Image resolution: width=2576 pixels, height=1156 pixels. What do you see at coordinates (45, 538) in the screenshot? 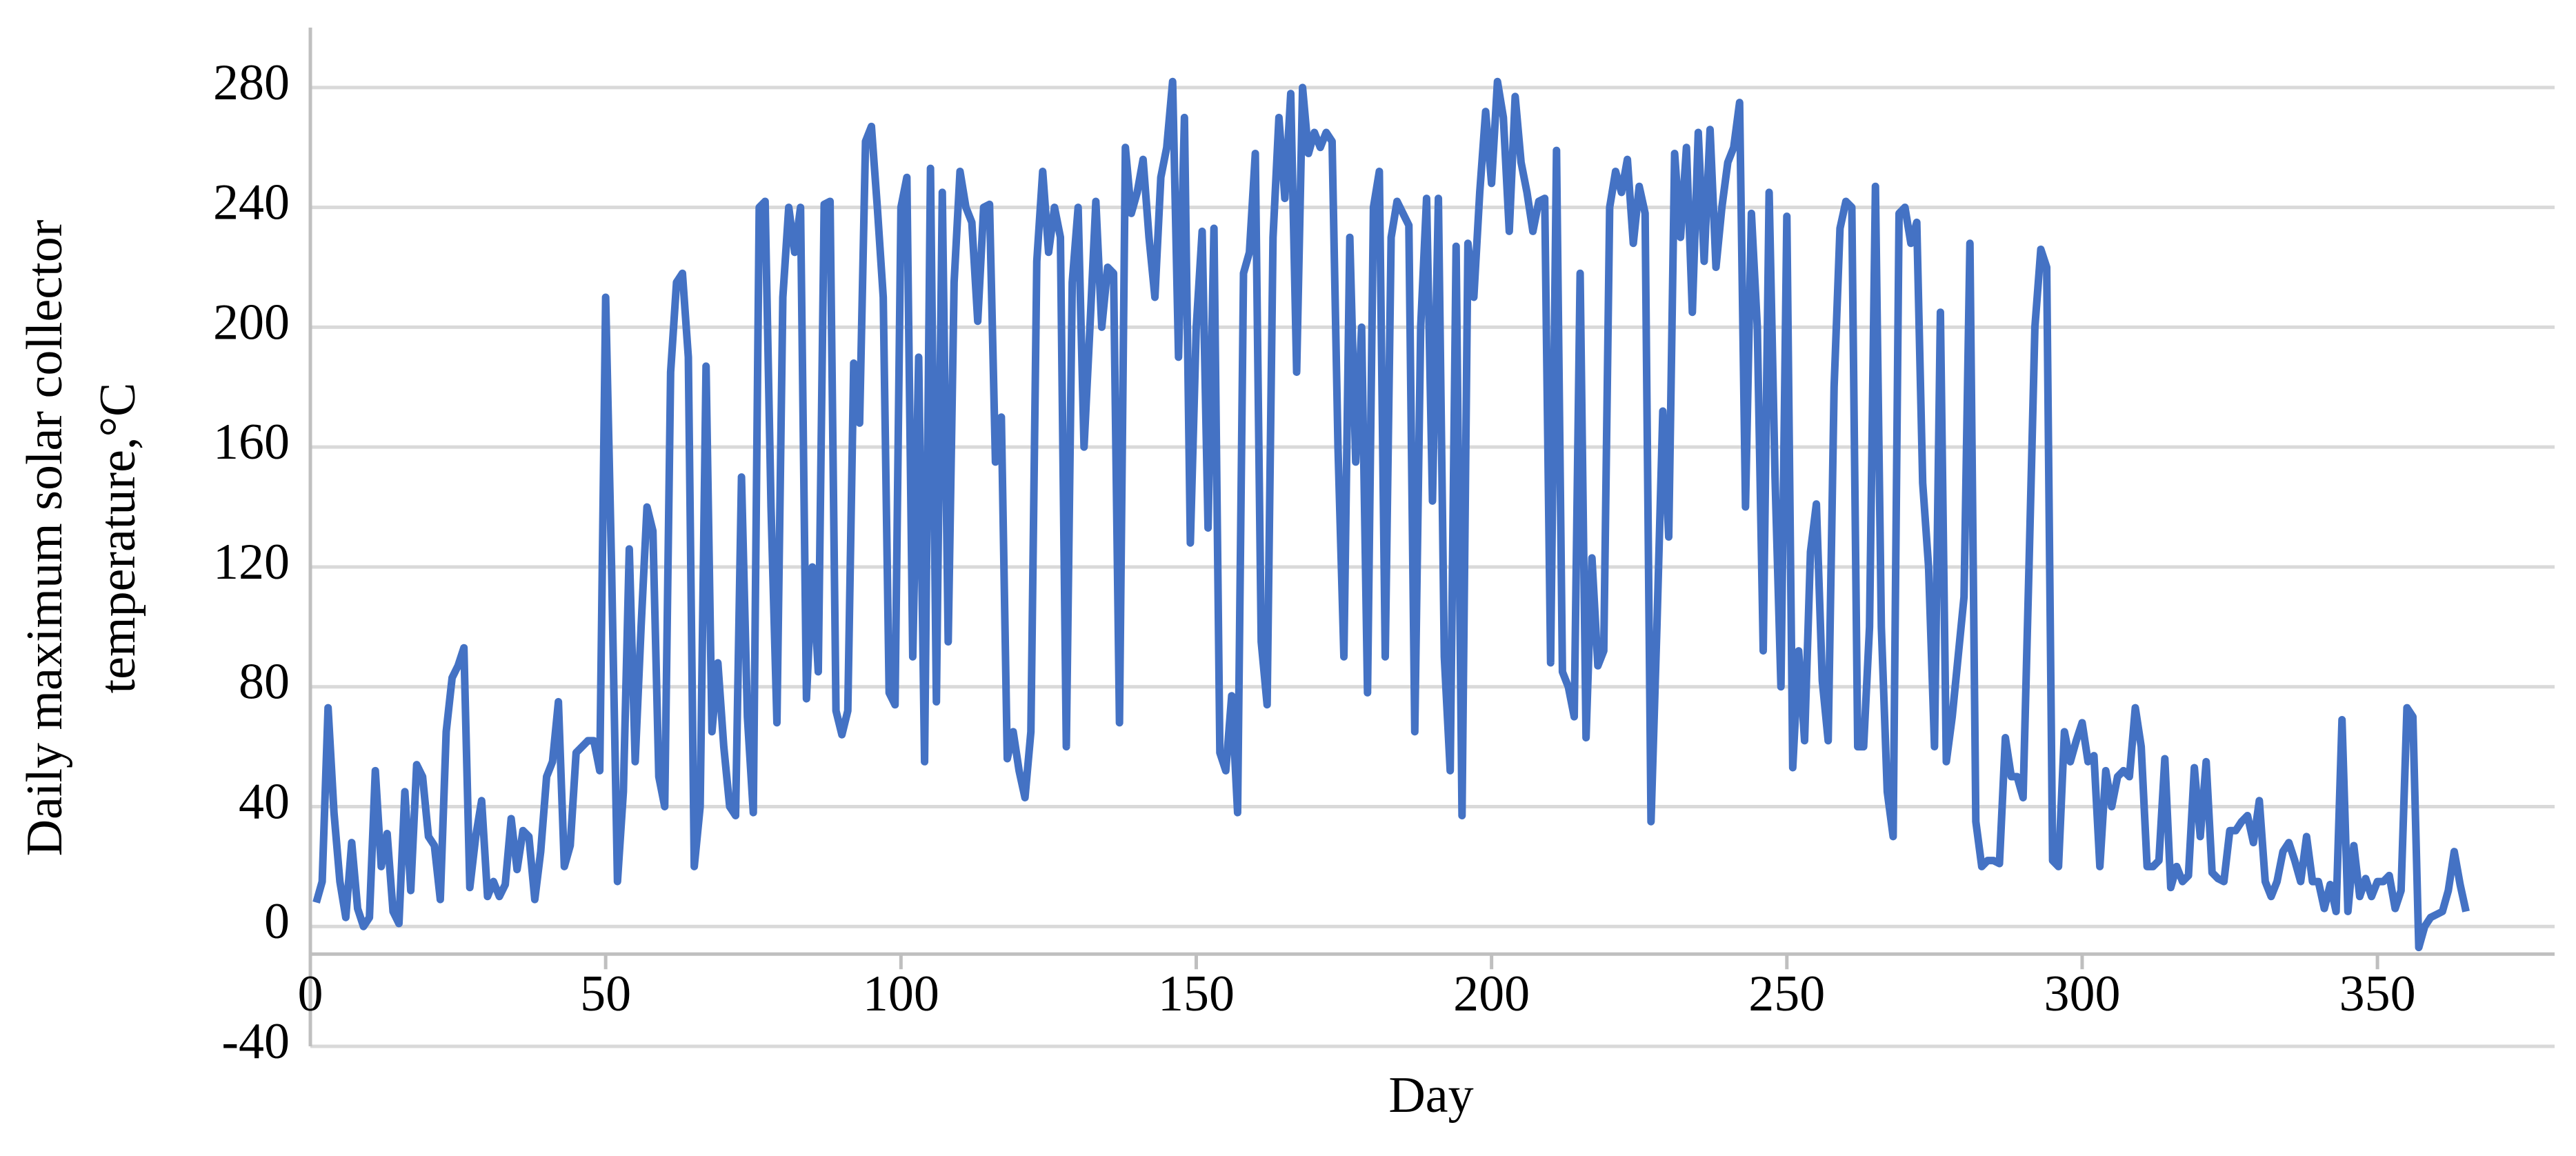
I see `y-axis-label: Daily maximum solar collector` at bounding box center [45, 538].